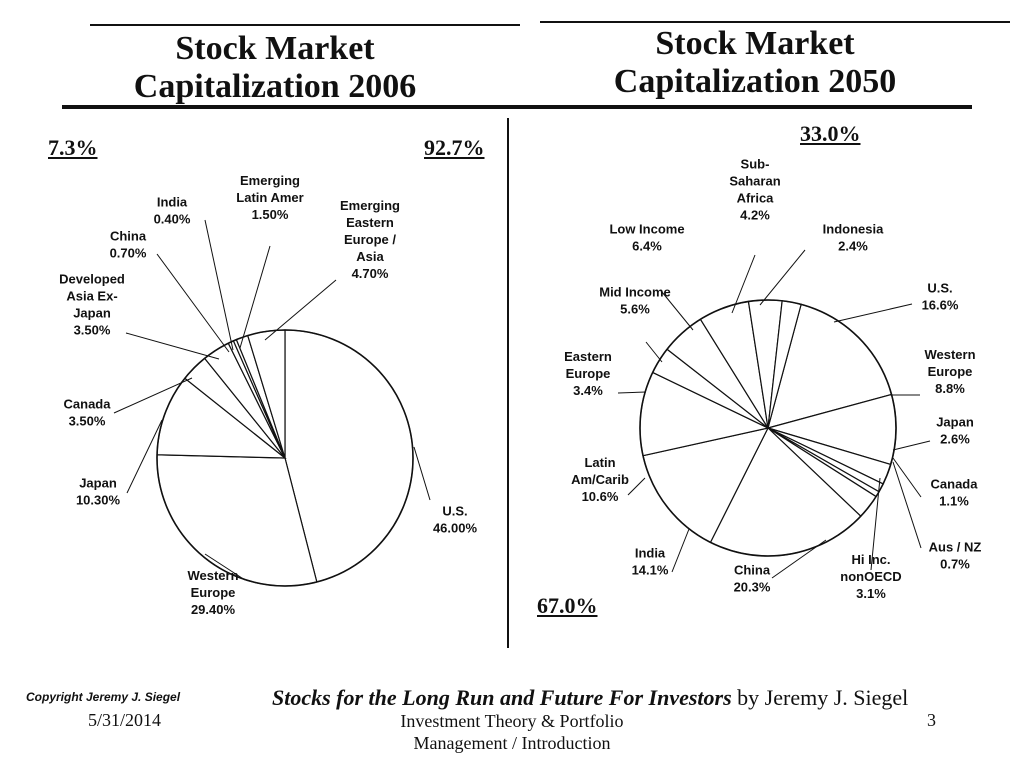 This screenshot has height=768, width=1024. Describe the element at coordinates (680, 550) in the screenshot. I see `pie-2050-leader-india` at that location.